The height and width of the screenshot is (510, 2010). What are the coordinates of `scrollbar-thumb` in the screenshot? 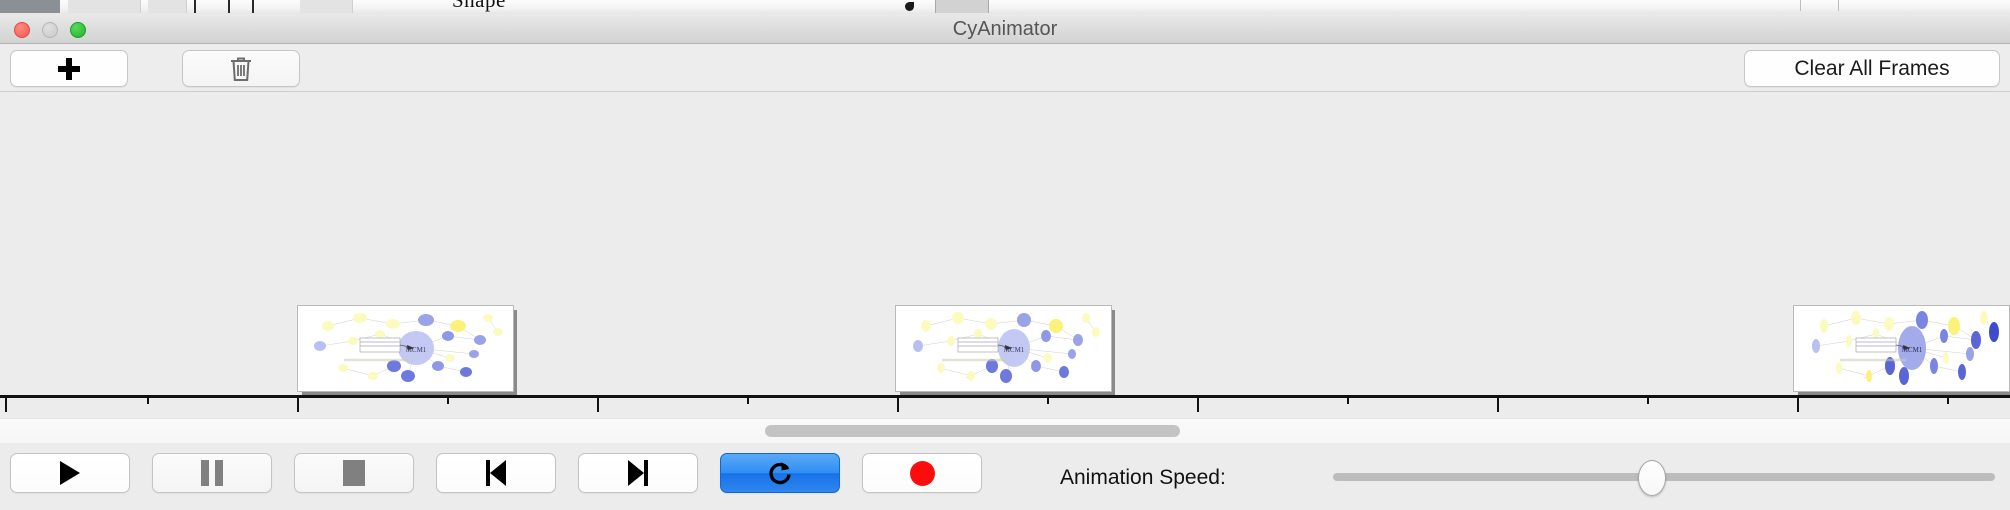 It's located at (972, 431).